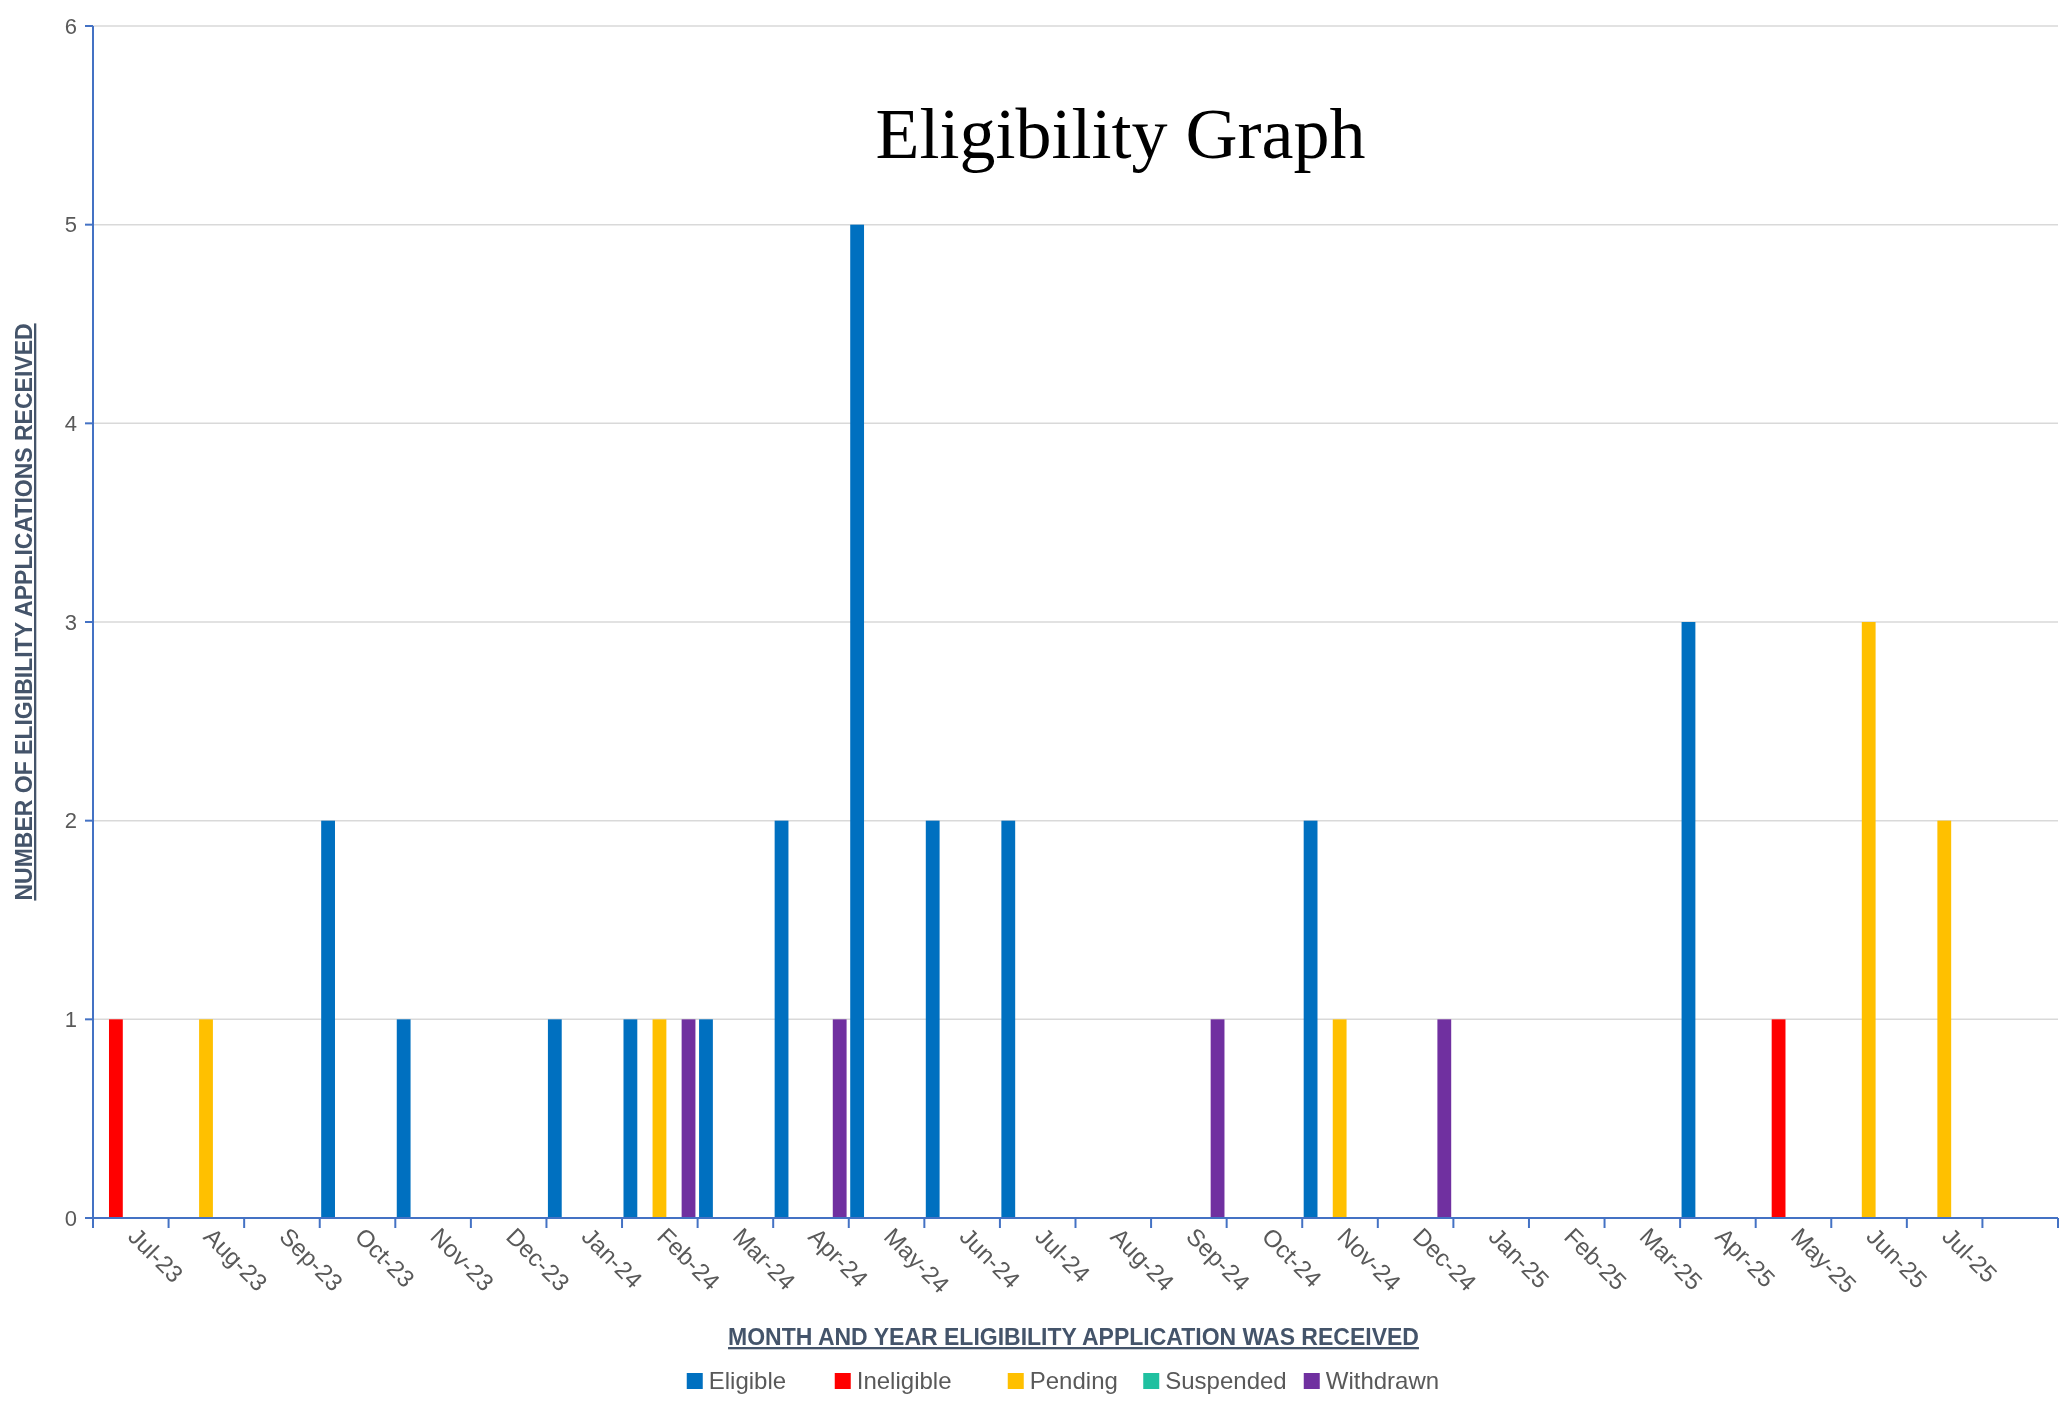  What do you see at coordinates (70, 225) in the screenshot?
I see `y-tick-label: 5` at bounding box center [70, 225].